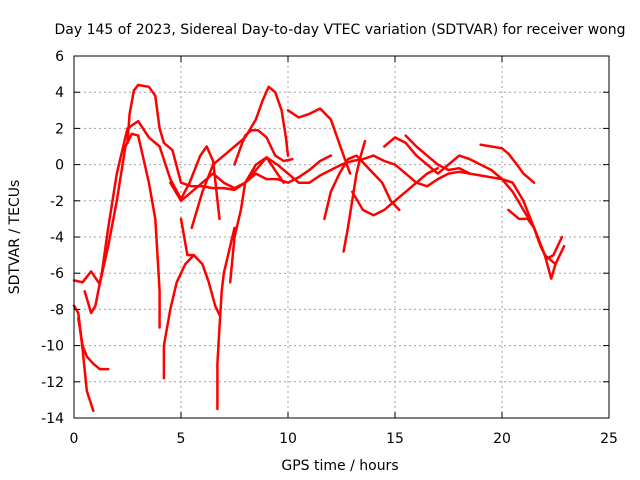  I want to click on y-tick-label: -14, so click(52, 419).